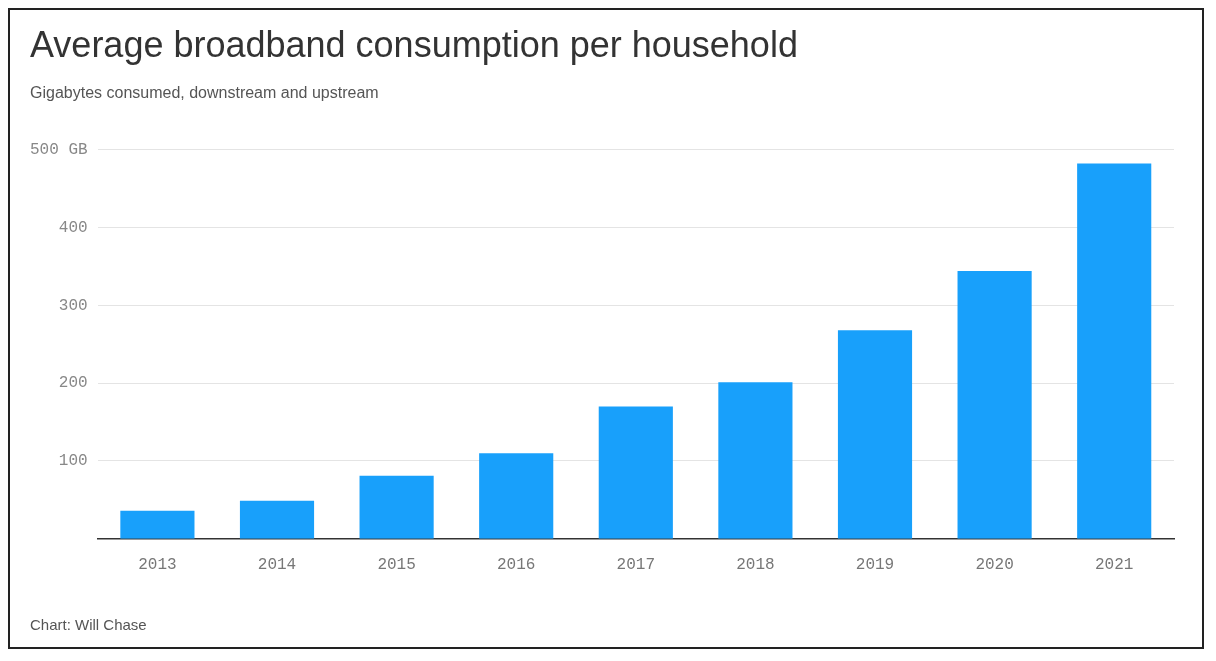 This screenshot has height=661, width=1216. I want to click on x-tick-label: 2019, so click(875, 564).